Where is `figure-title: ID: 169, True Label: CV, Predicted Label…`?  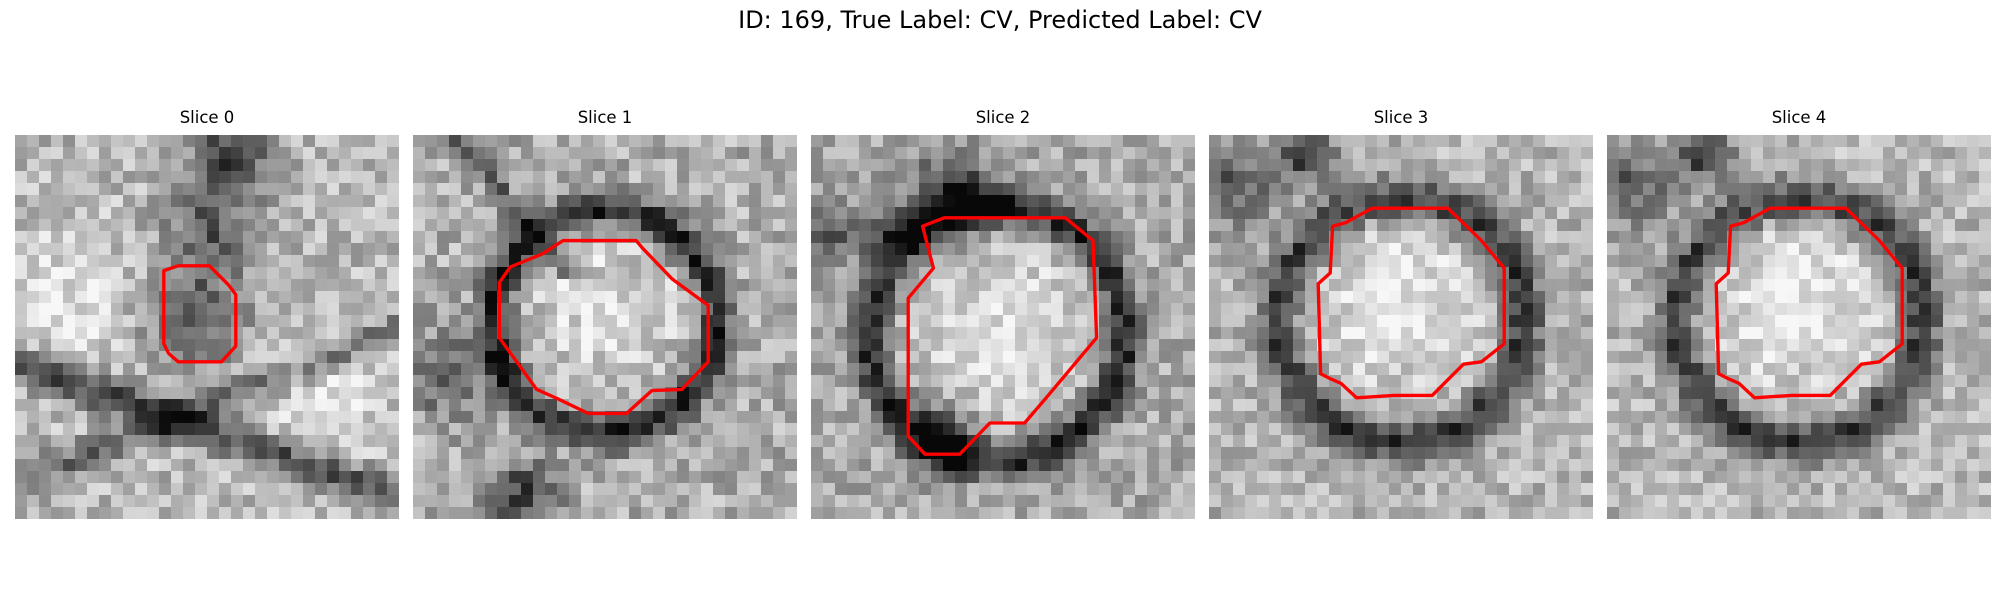 figure-title: ID: 169, True Label: CV, Predicted Label… is located at coordinates (1000, 20).